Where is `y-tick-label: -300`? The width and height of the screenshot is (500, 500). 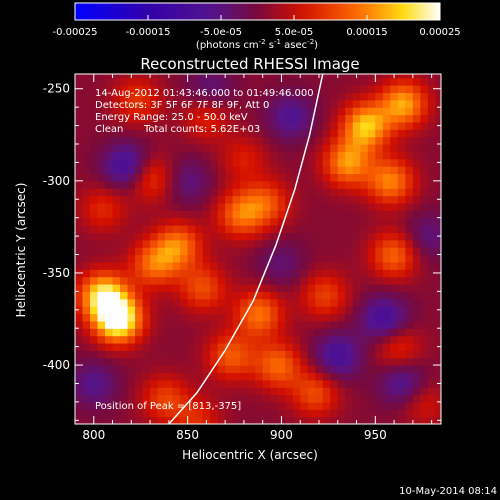
y-tick-label: -300 is located at coordinates (56, 181).